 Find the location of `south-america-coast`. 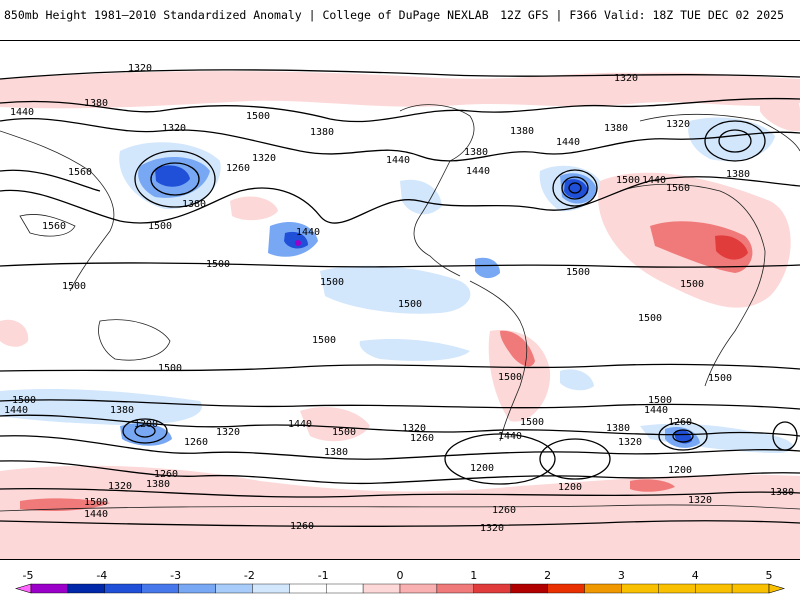

south-america-coast is located at coordinates (498, 361).